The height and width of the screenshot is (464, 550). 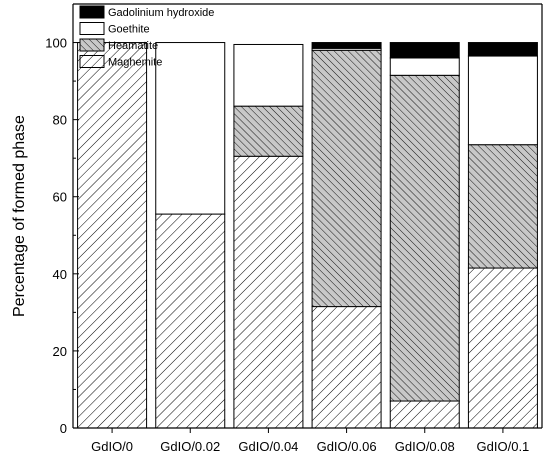 What do you see at coordinates (135, 63) in the screenshot?
I see `legend-label-maghemite: Maghemite` at bounding box center [135, 63].